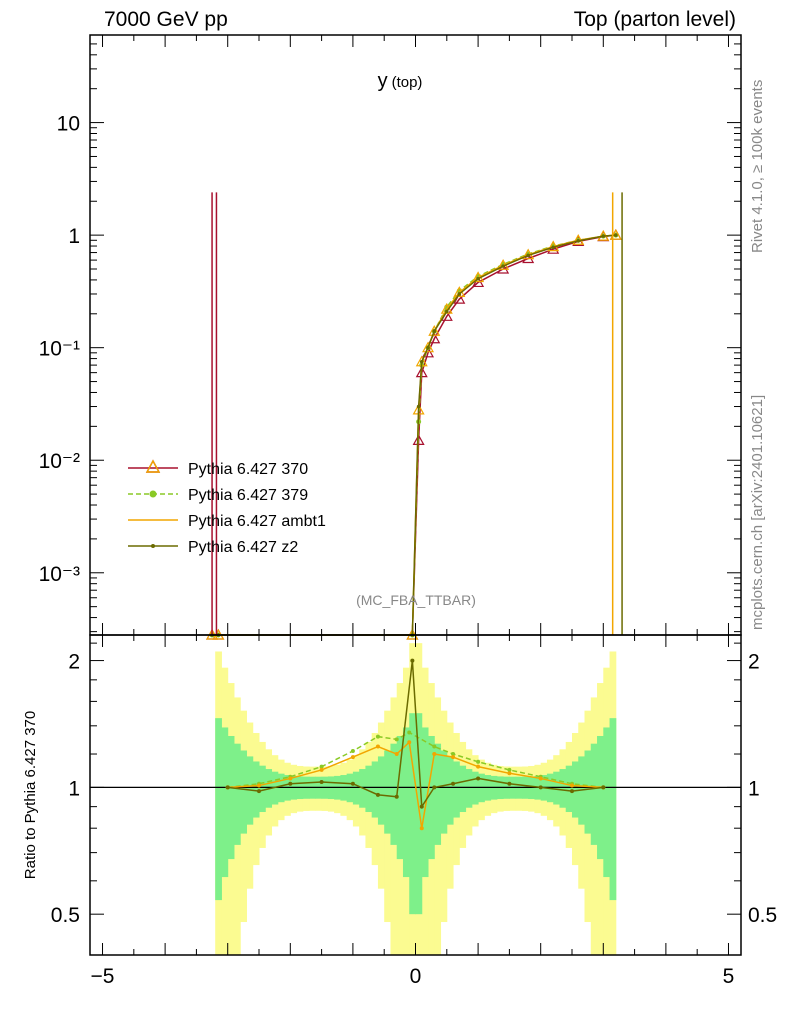 This screenshot has width=786, height=1024. What do you see at coordinates (416, 976) in the screenshot?
I see `x-tick-label: 0` at bounding box center [416, 976].